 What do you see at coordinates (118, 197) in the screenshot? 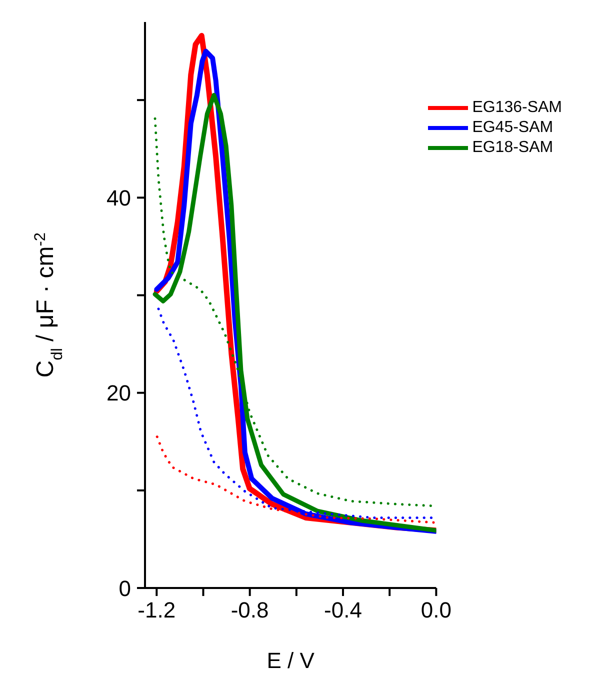
I see `y-tick-label: 40` at bounding box center [118, 197].